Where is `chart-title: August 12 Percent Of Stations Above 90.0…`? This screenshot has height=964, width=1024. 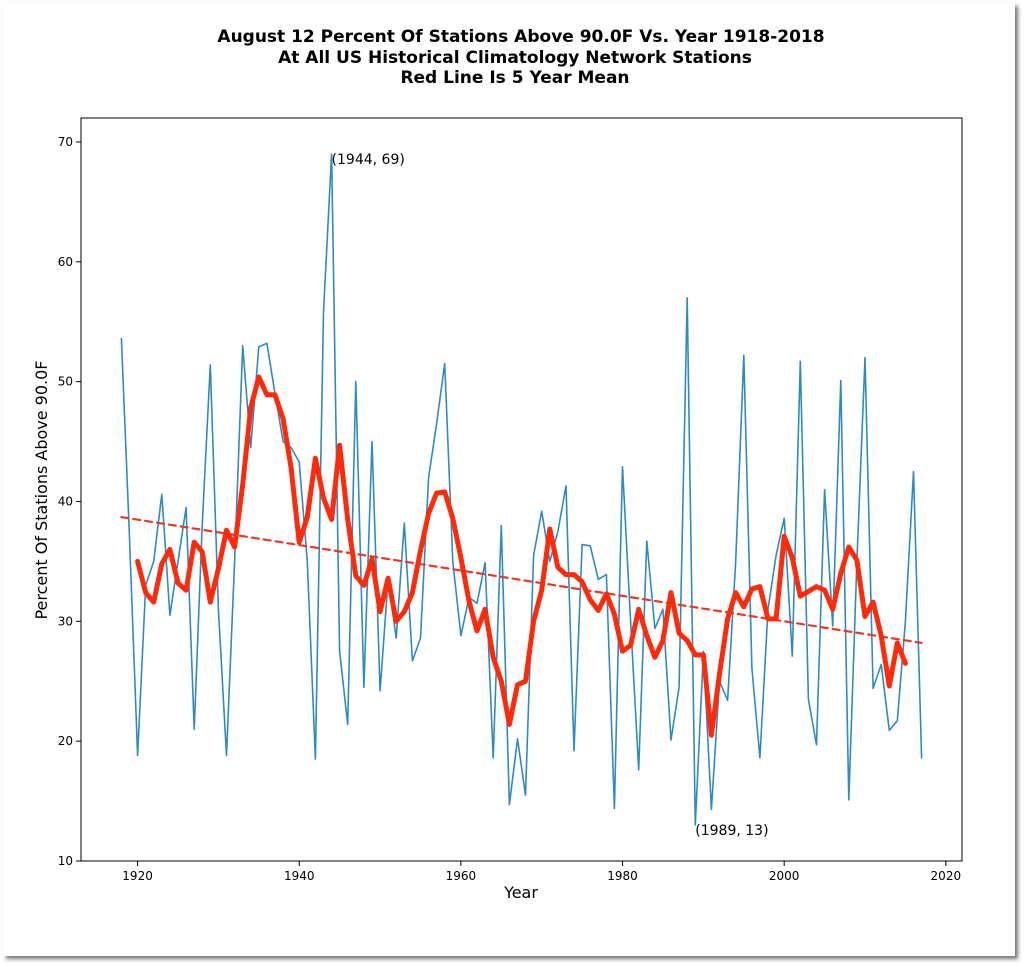
chart-title: August 12 Percent Of Stations Above 90.0… is located at coordinates (520, 57).